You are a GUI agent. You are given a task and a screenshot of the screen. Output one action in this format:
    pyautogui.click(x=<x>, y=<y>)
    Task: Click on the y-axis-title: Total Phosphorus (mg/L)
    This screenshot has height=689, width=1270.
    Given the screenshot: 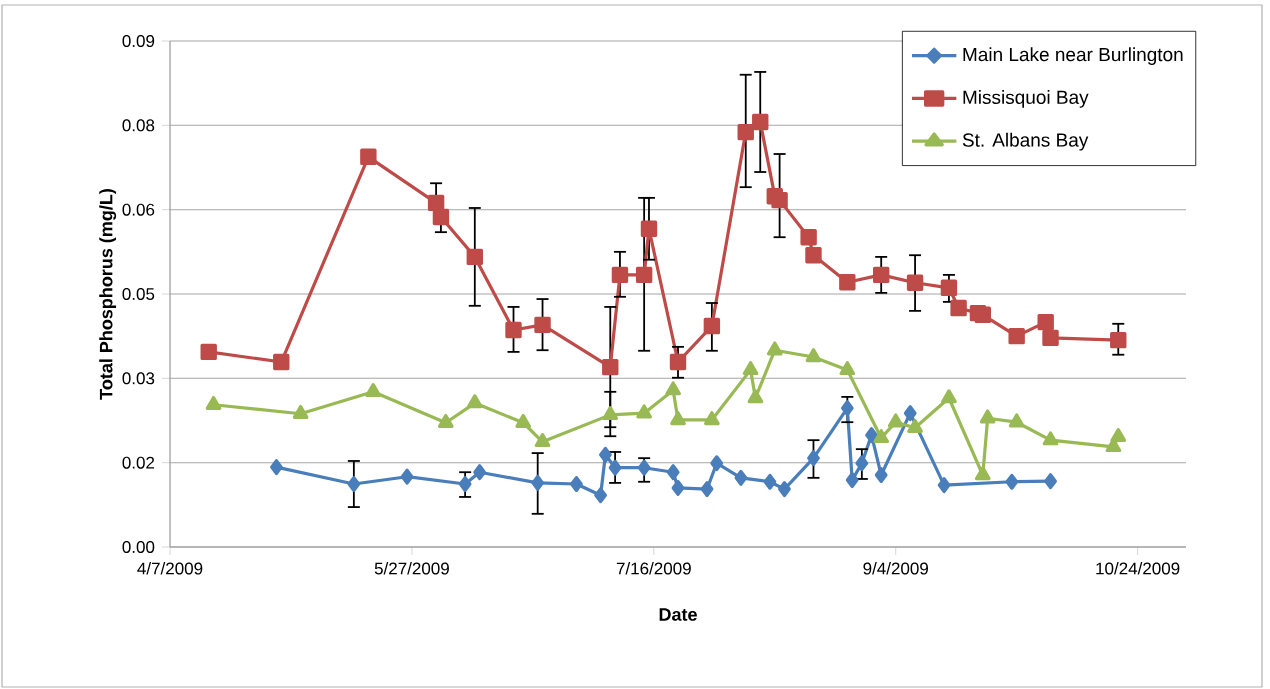 What is the action you would take?
    pyautogui.click(x=108, y=294)
    